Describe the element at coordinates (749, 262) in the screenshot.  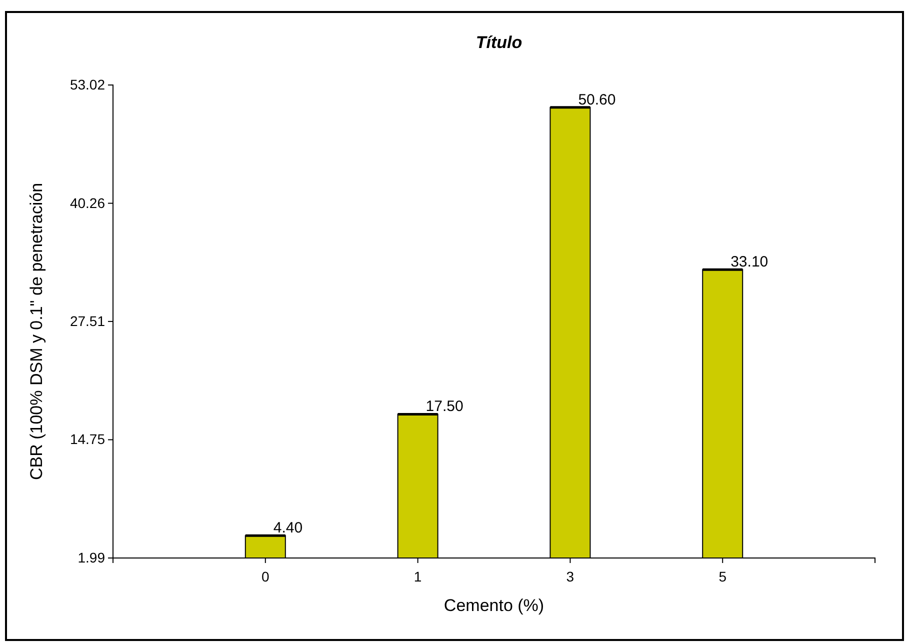
I see `data-label: 33.10` at that location.